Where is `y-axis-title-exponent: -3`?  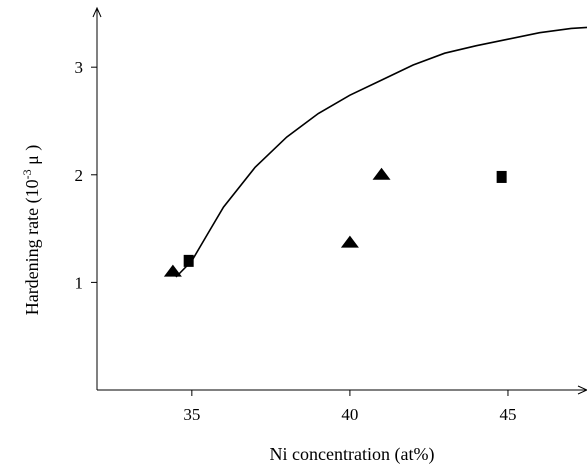
y-axis-title-exponent: -3 is located at coordinates (27, 174).